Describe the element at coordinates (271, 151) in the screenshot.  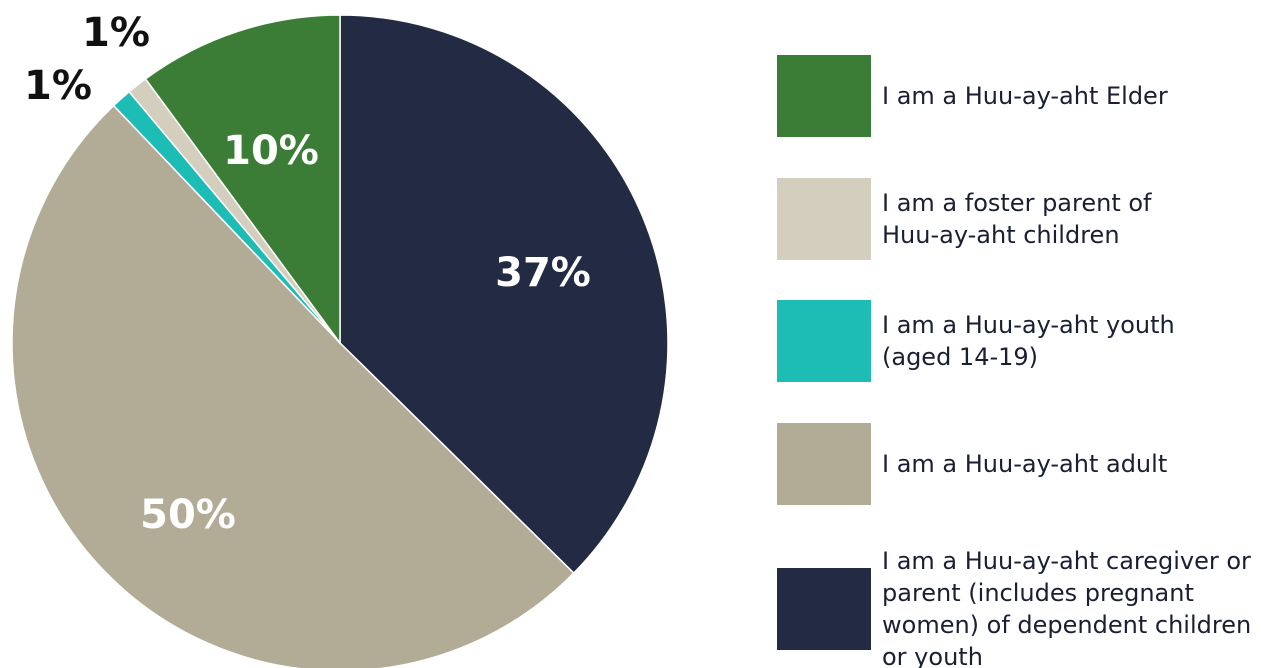
I see `slice-label: 10%` at that location.